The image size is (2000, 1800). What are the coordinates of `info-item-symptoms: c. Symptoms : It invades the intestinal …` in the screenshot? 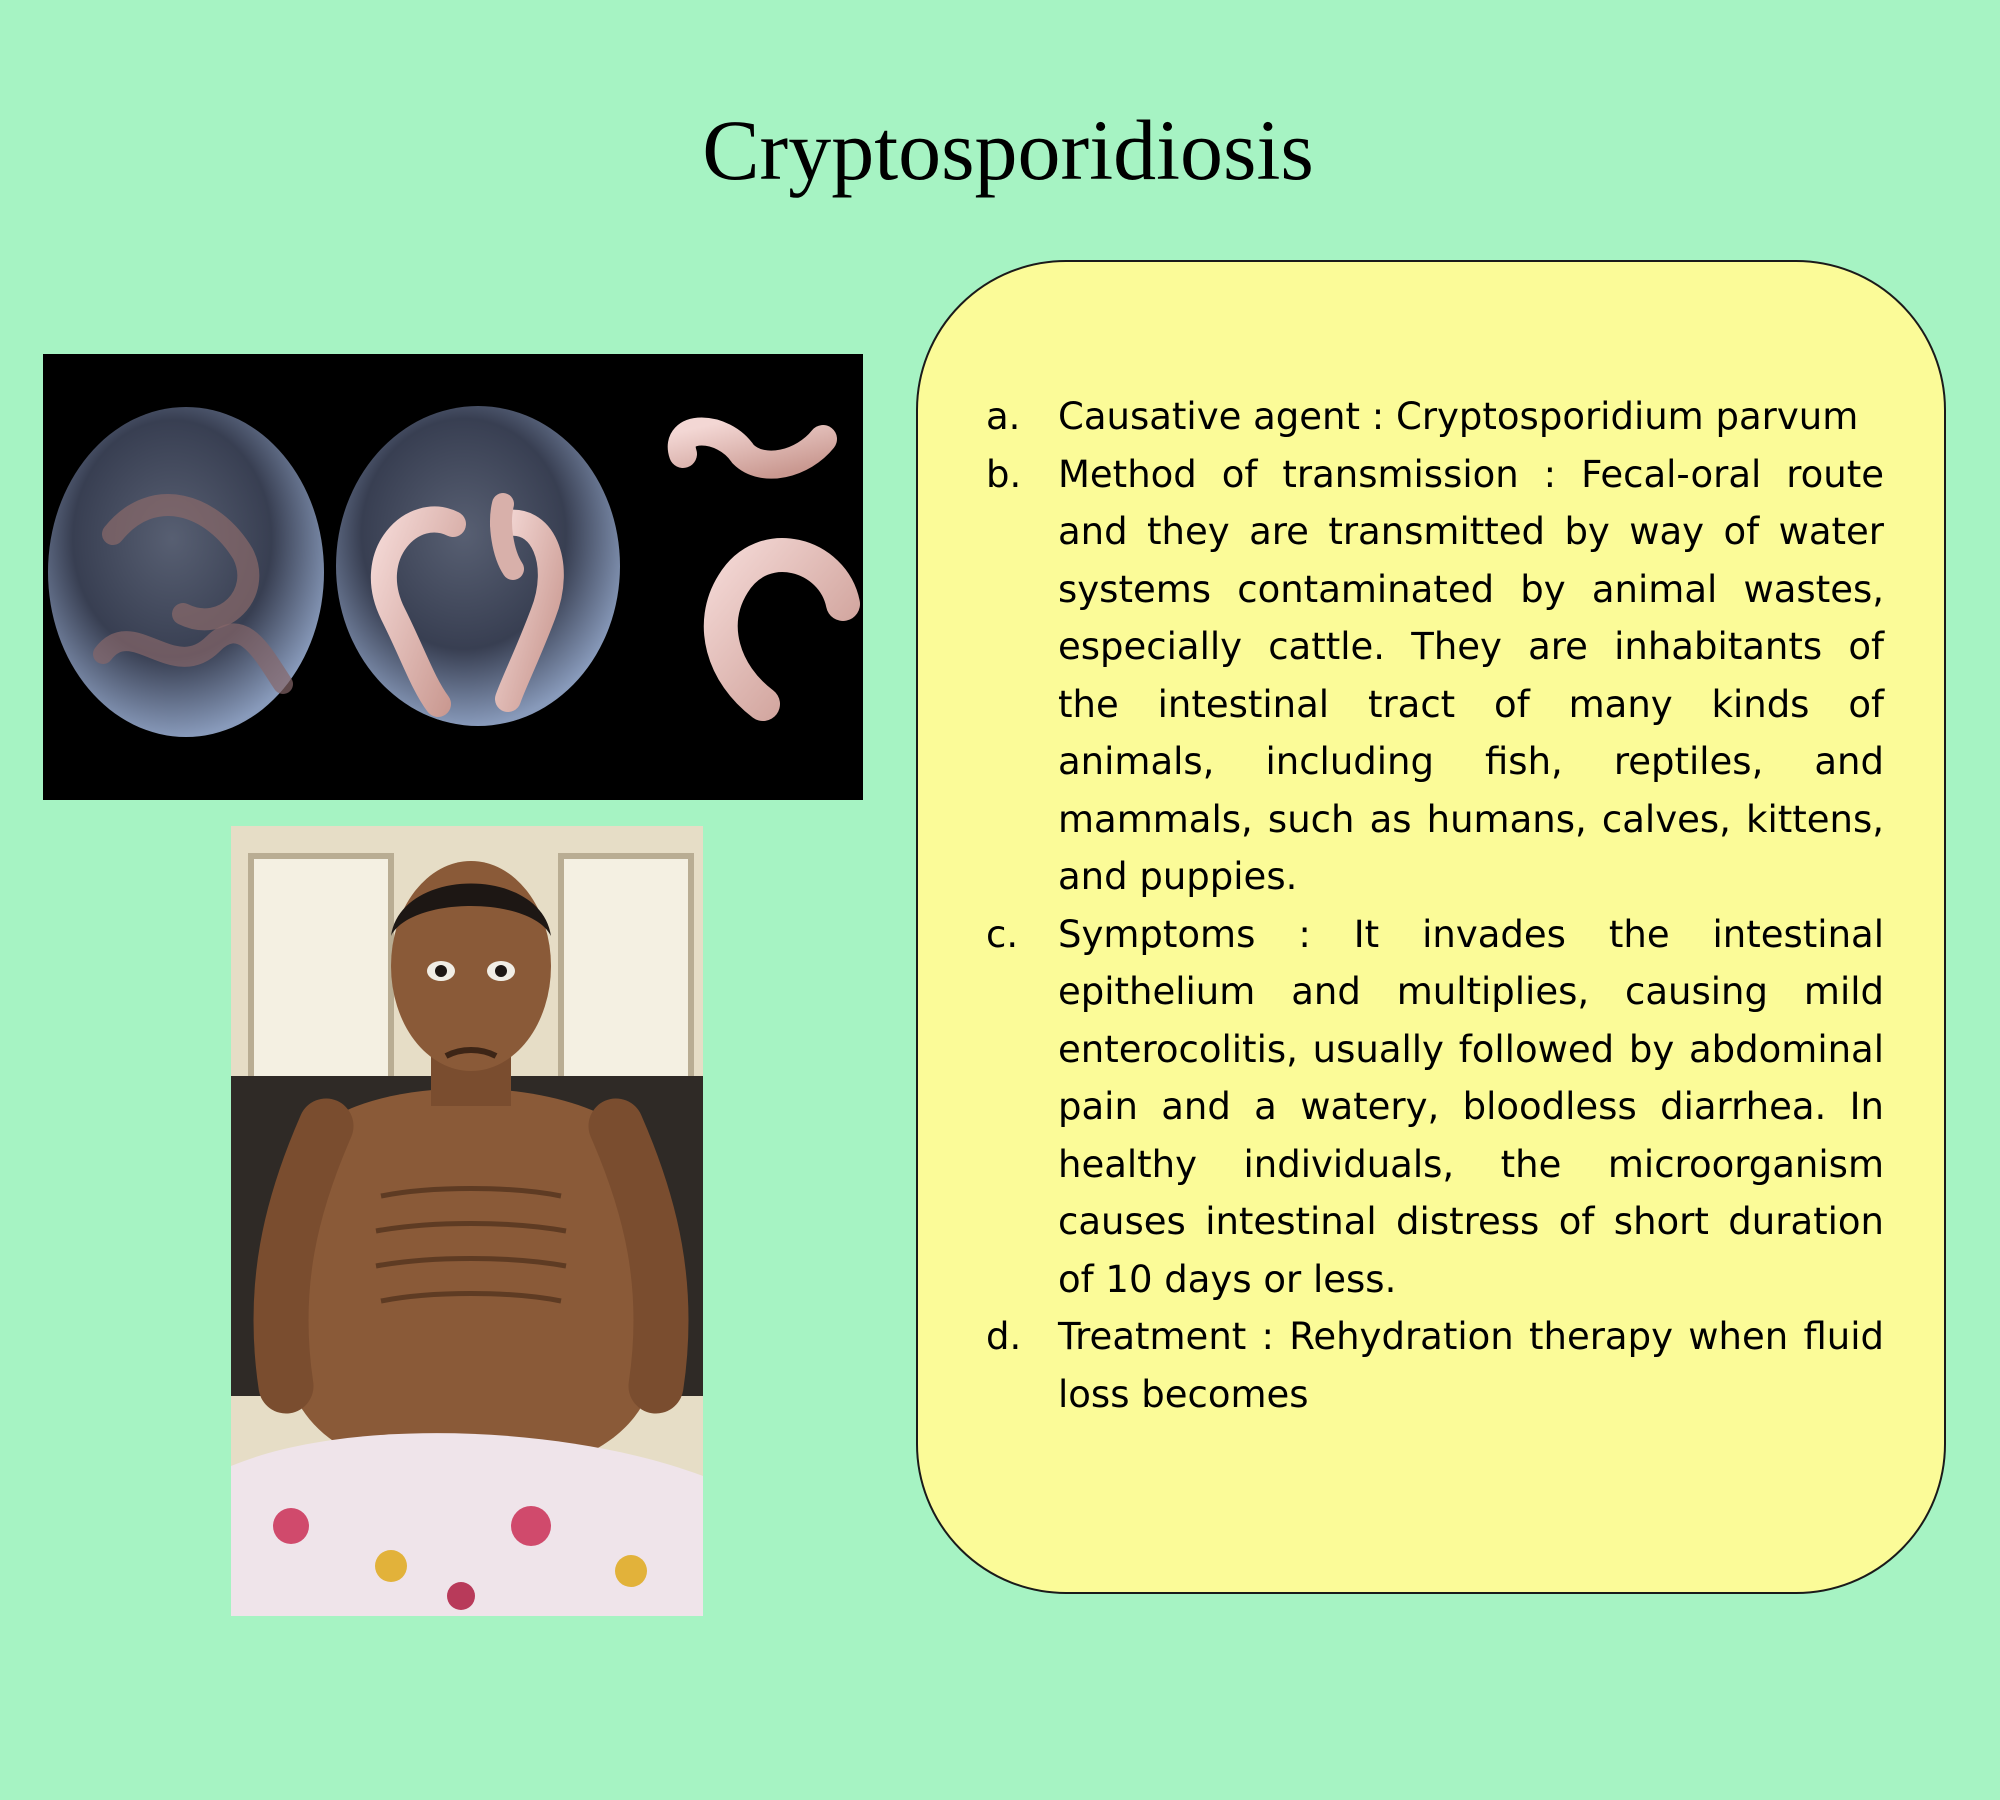 It's located at (1435, 1107).